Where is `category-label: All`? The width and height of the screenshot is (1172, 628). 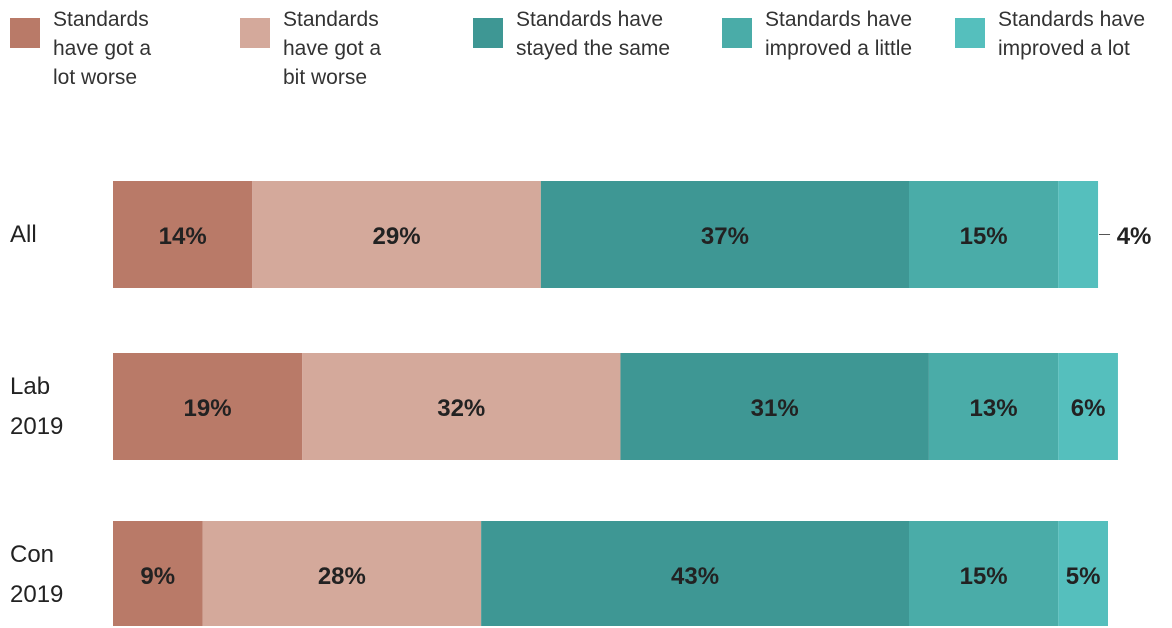 category-label: All is located at coordinates (23, 234).